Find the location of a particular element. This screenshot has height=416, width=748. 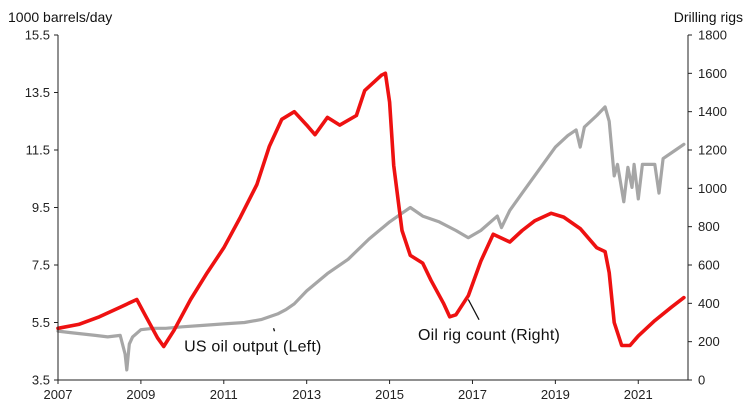

right-axis-ticks: 0 200 400 600 800 1000 1200 1400 1600 1800 is located at coordinates (707, 208).